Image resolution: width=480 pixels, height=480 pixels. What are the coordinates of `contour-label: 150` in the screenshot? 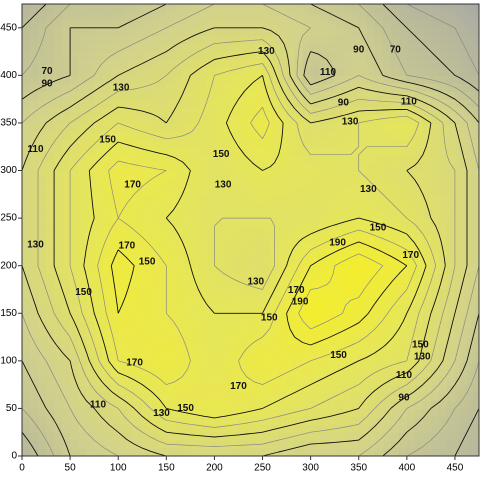 It's located at (378, 227).